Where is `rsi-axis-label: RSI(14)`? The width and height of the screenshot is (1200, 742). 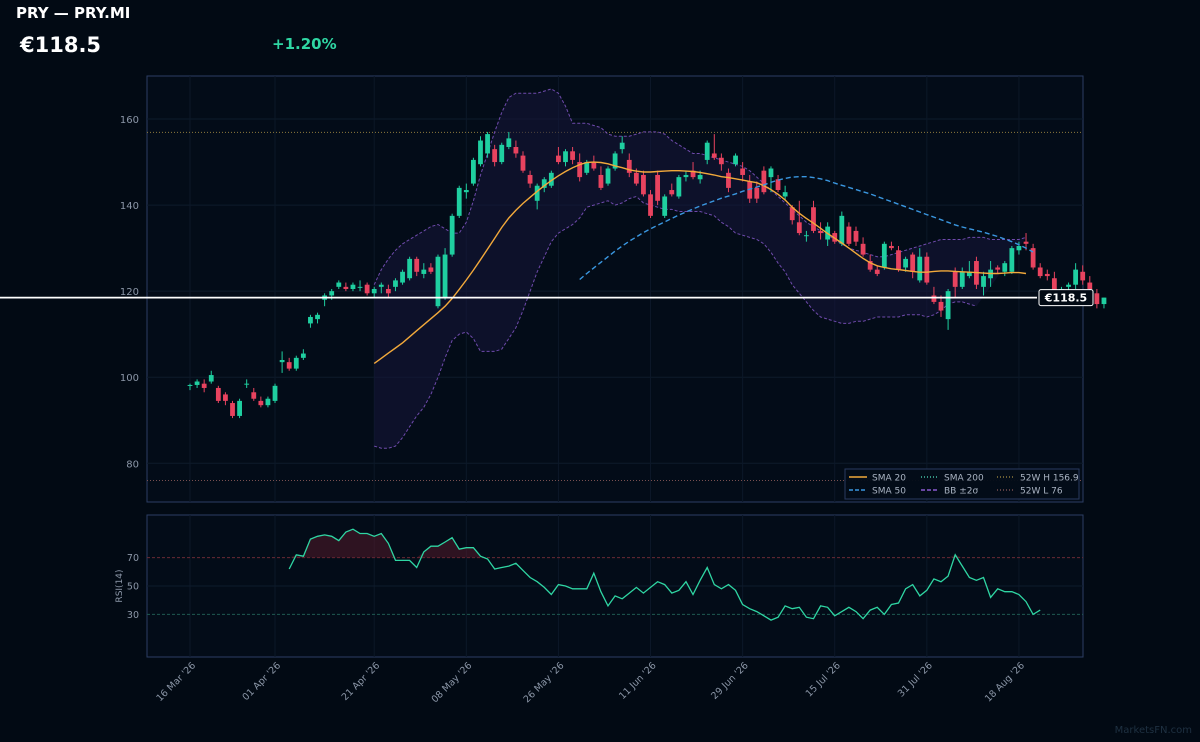 rsi-axis-label: RSI(14) is located at coordinates (120, 585).